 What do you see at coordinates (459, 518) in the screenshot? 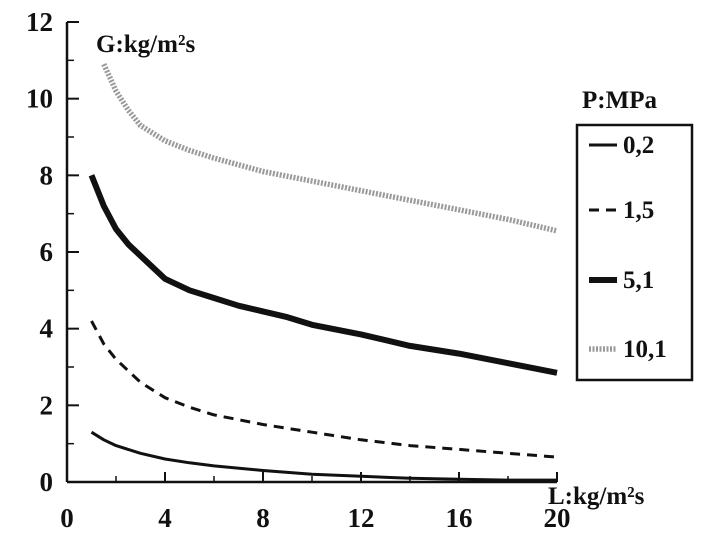
I see `x-tick-label: 16` at bounding box center [459, 518].